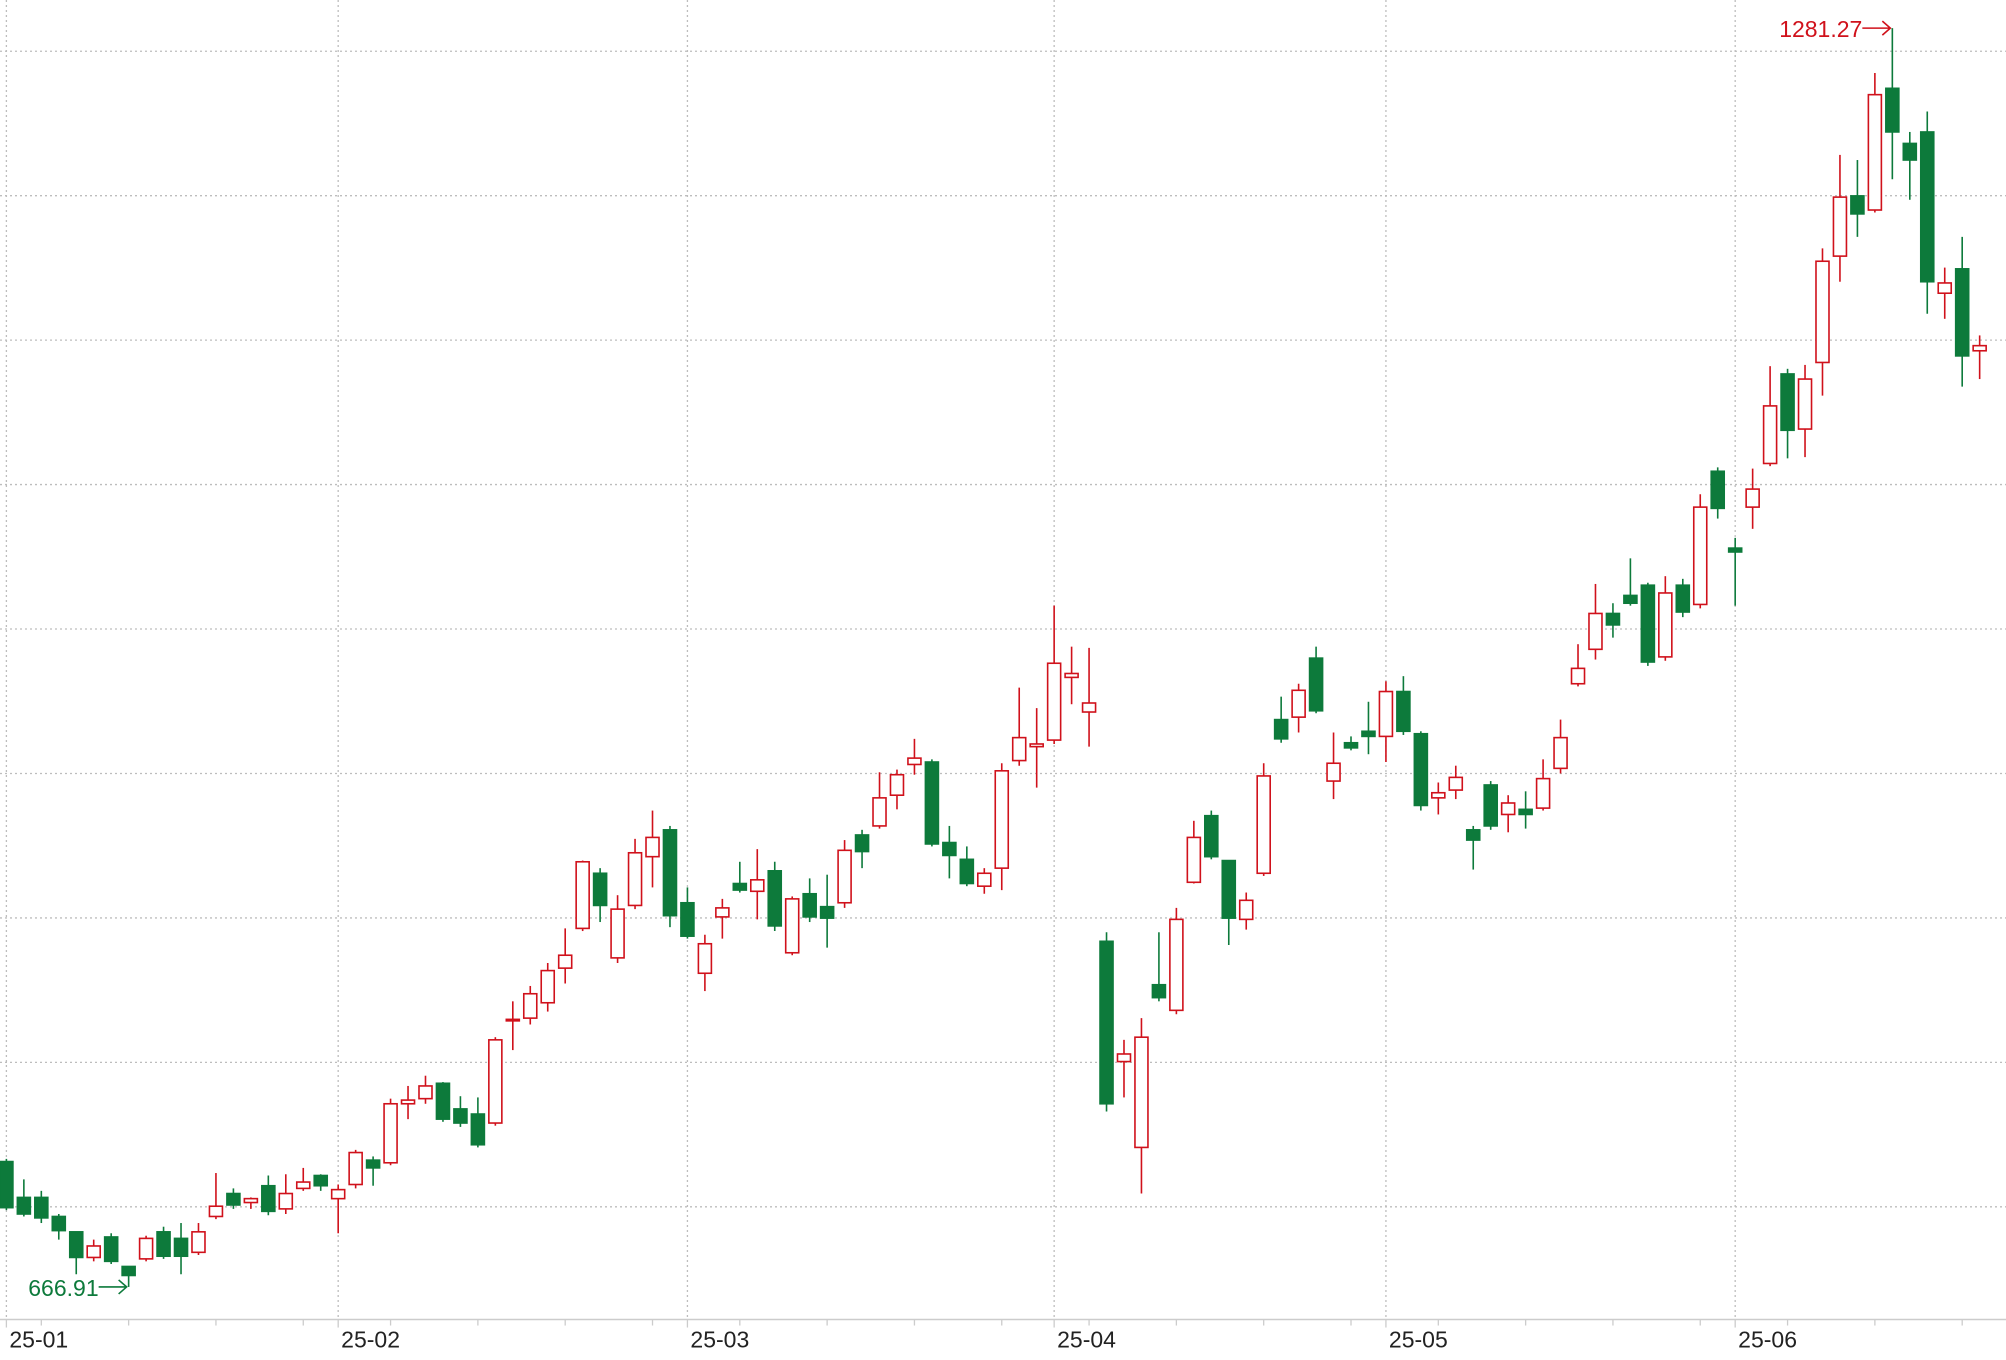 This screenshot has height=1360, width=2006. I want to click on extreme-label: 1281.27, so click(1820, 29).